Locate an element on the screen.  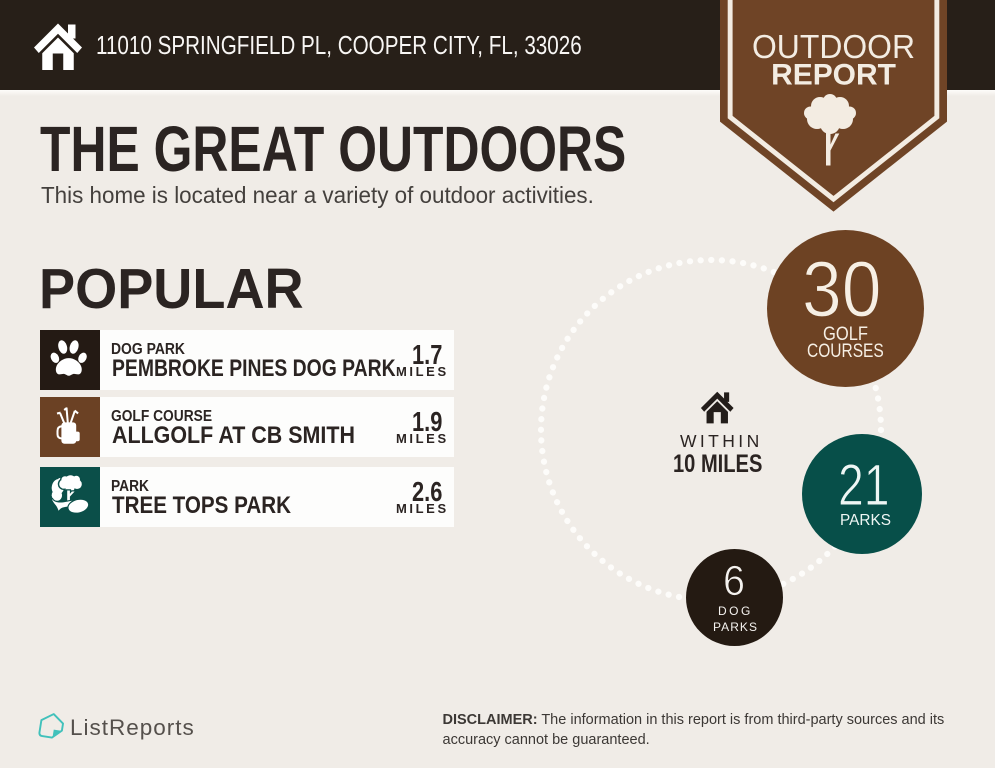
svg-text: REPORT is located at coordinates (833, 74).